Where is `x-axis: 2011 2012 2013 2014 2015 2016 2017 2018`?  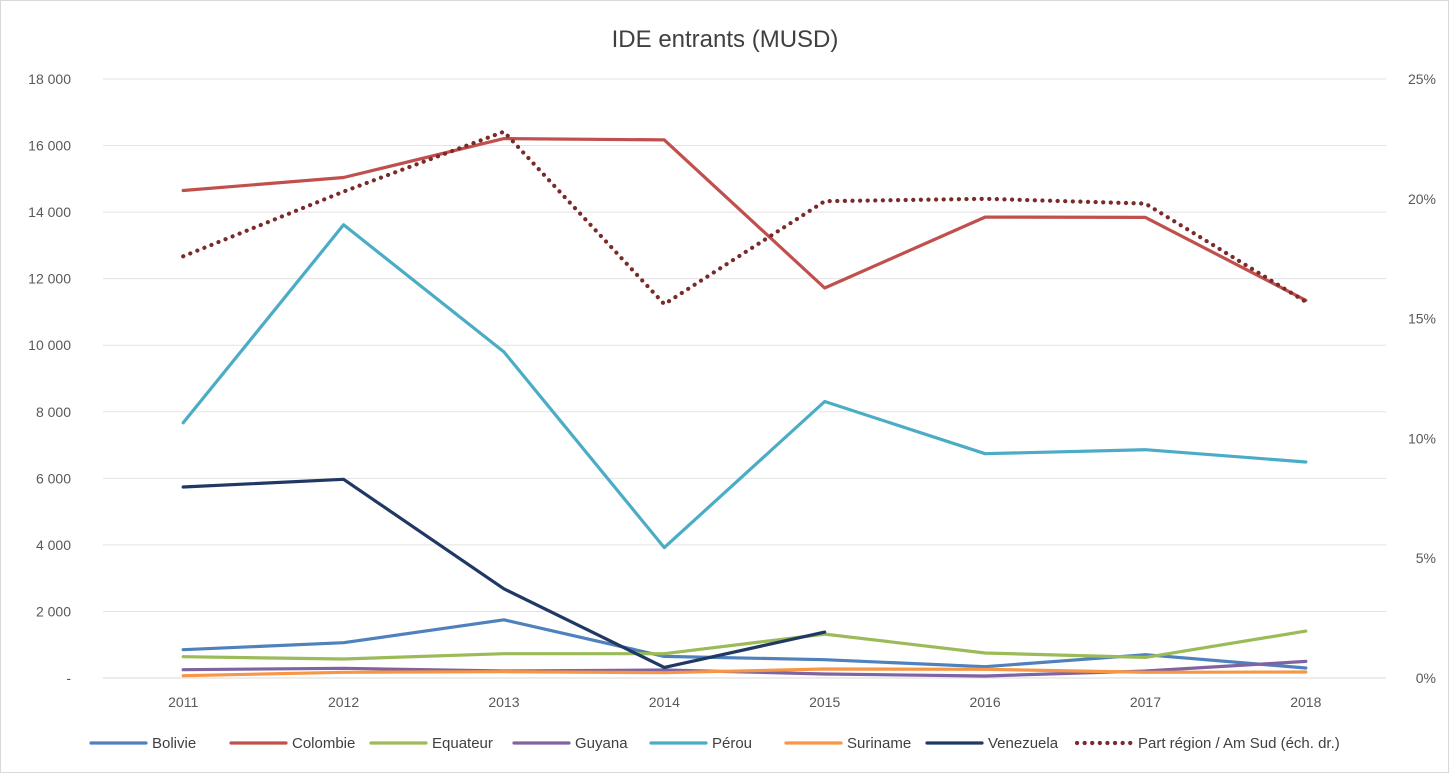 x-axis: 2011 2012 2013 2014 2015 2016 2017 2018 is located at coordinates (744, 702).